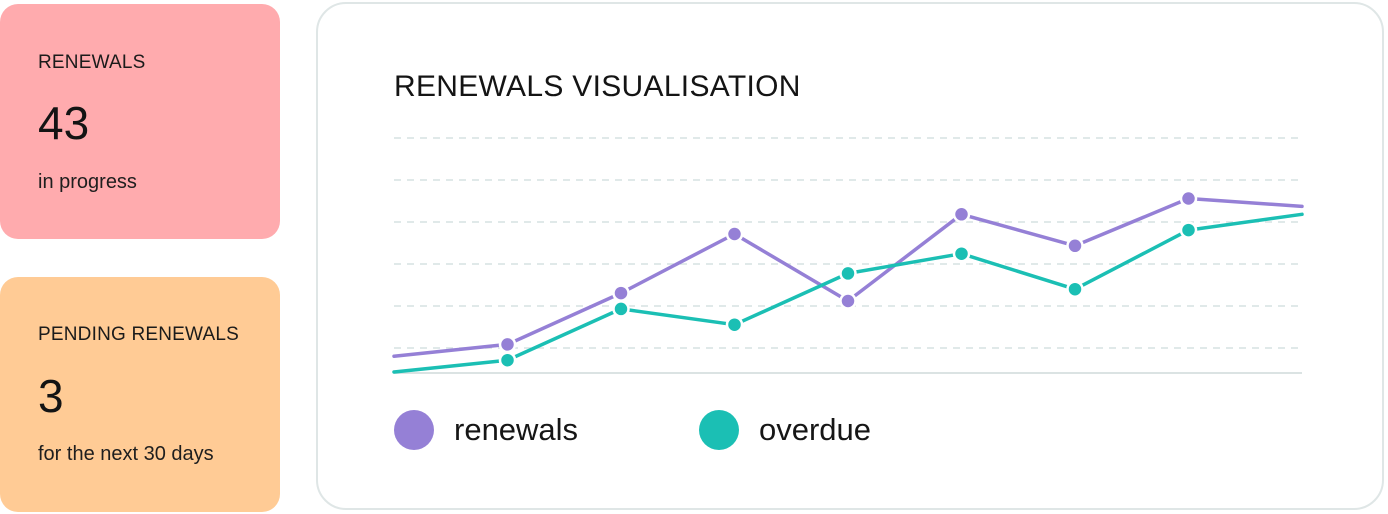 This screenshot has width=1388, height=514. I want to click on legend-item-renewals: renewals, so click(486, 430).